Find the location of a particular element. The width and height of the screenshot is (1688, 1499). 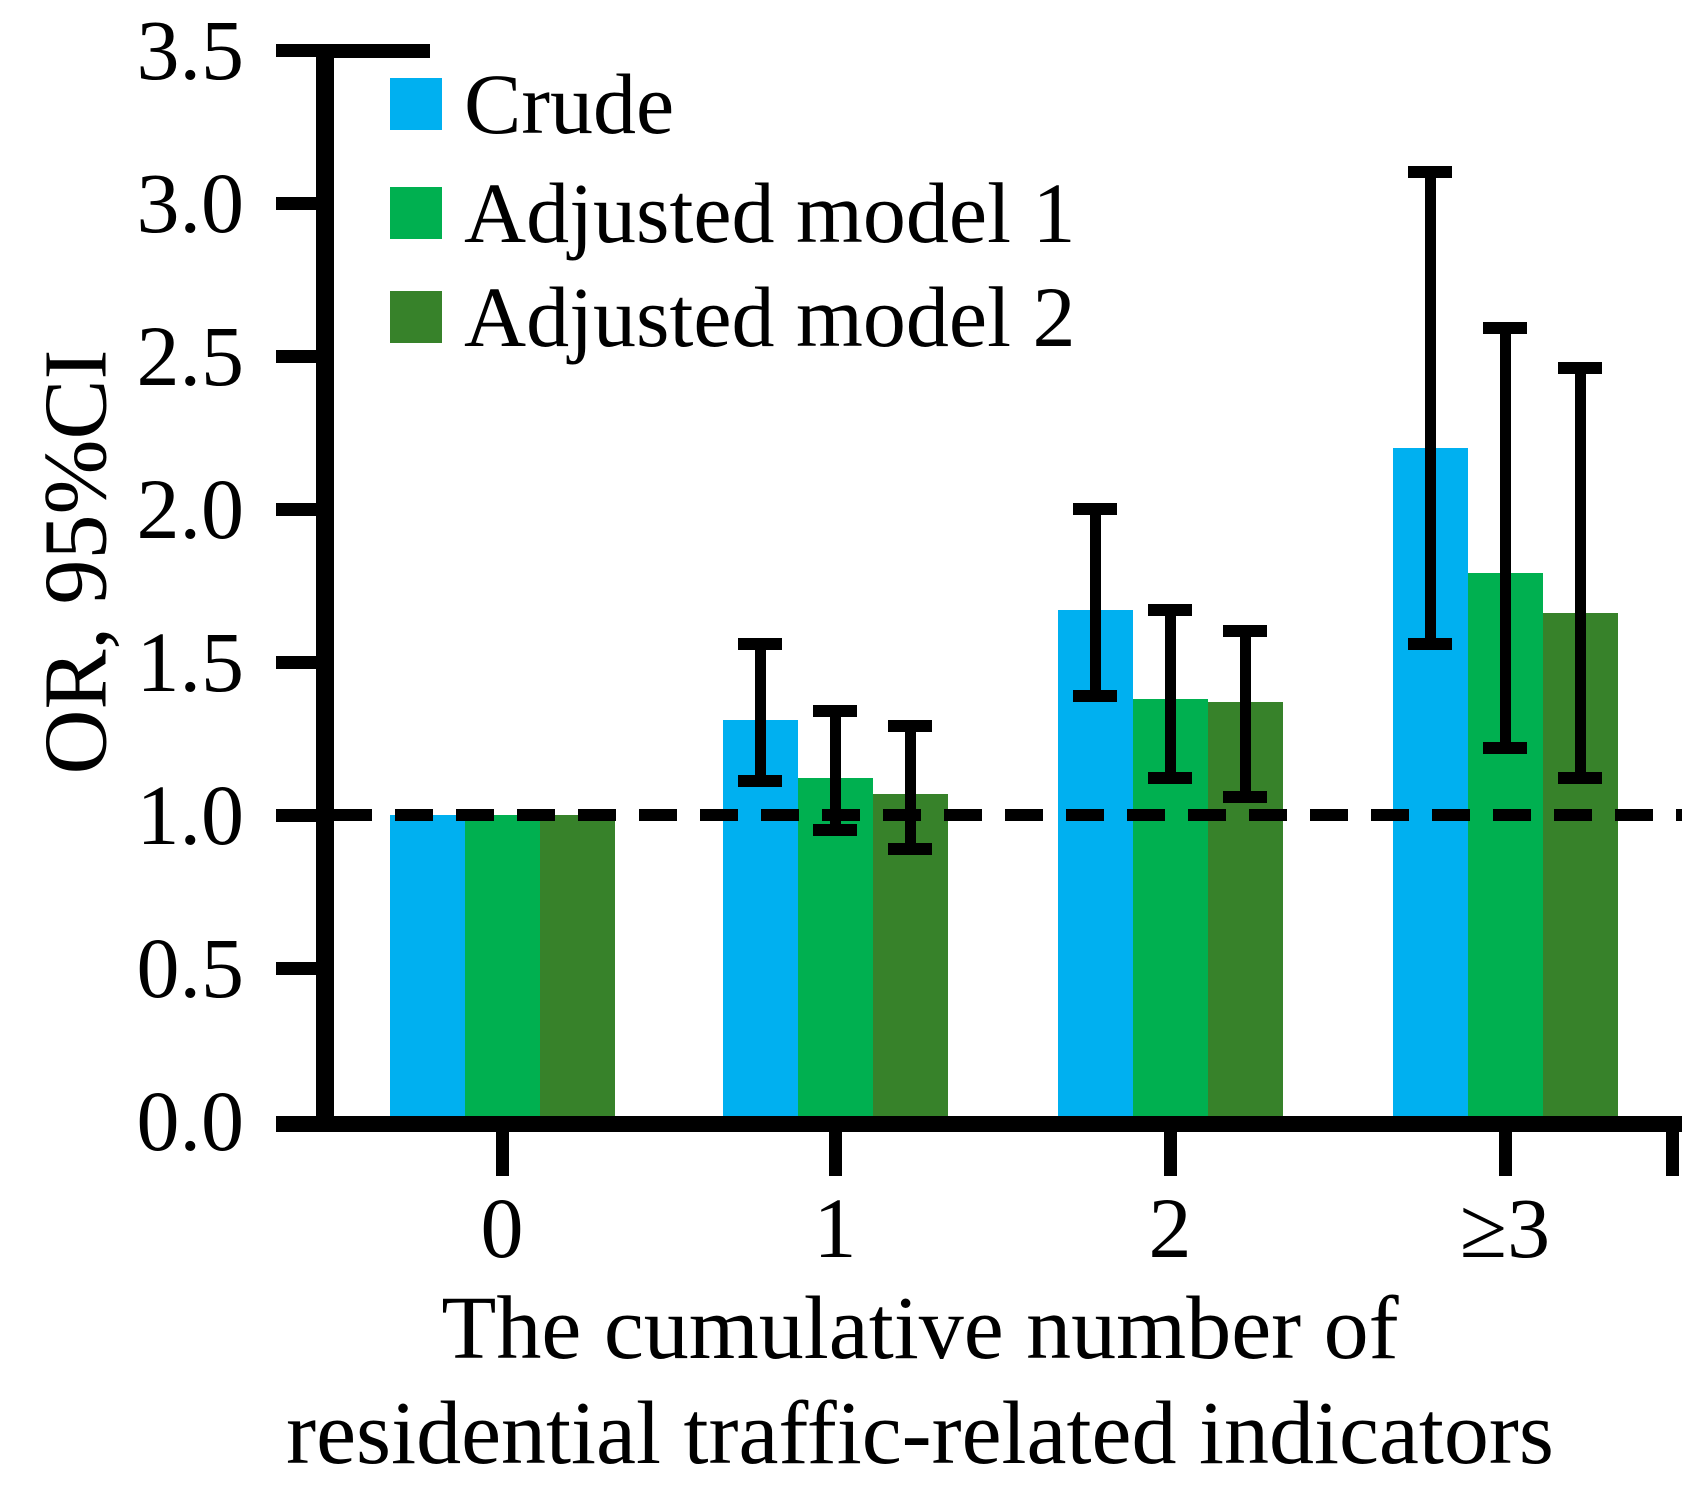

y-tick-1.5 is located at coordinates (296, 662).